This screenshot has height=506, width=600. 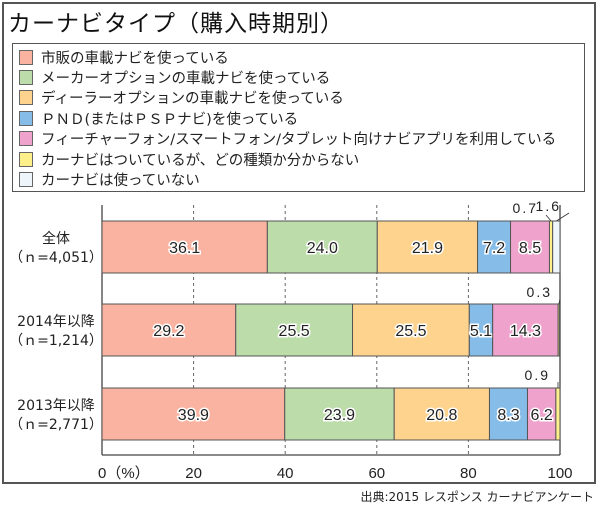 What do you see at coordinates (192, 99) in the screenshot?
I see `legend-label: ディーラーオプションの車載ナビを使っている` at bounding box center [192, 99].